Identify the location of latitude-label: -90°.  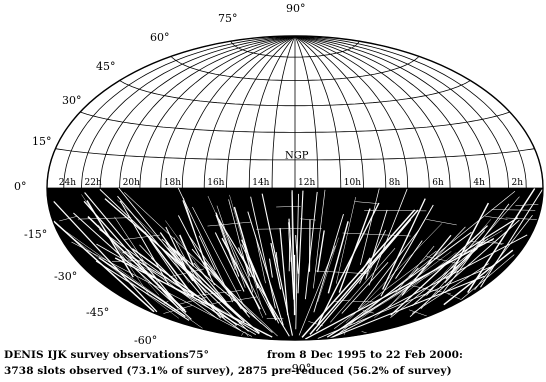
(299, 368).